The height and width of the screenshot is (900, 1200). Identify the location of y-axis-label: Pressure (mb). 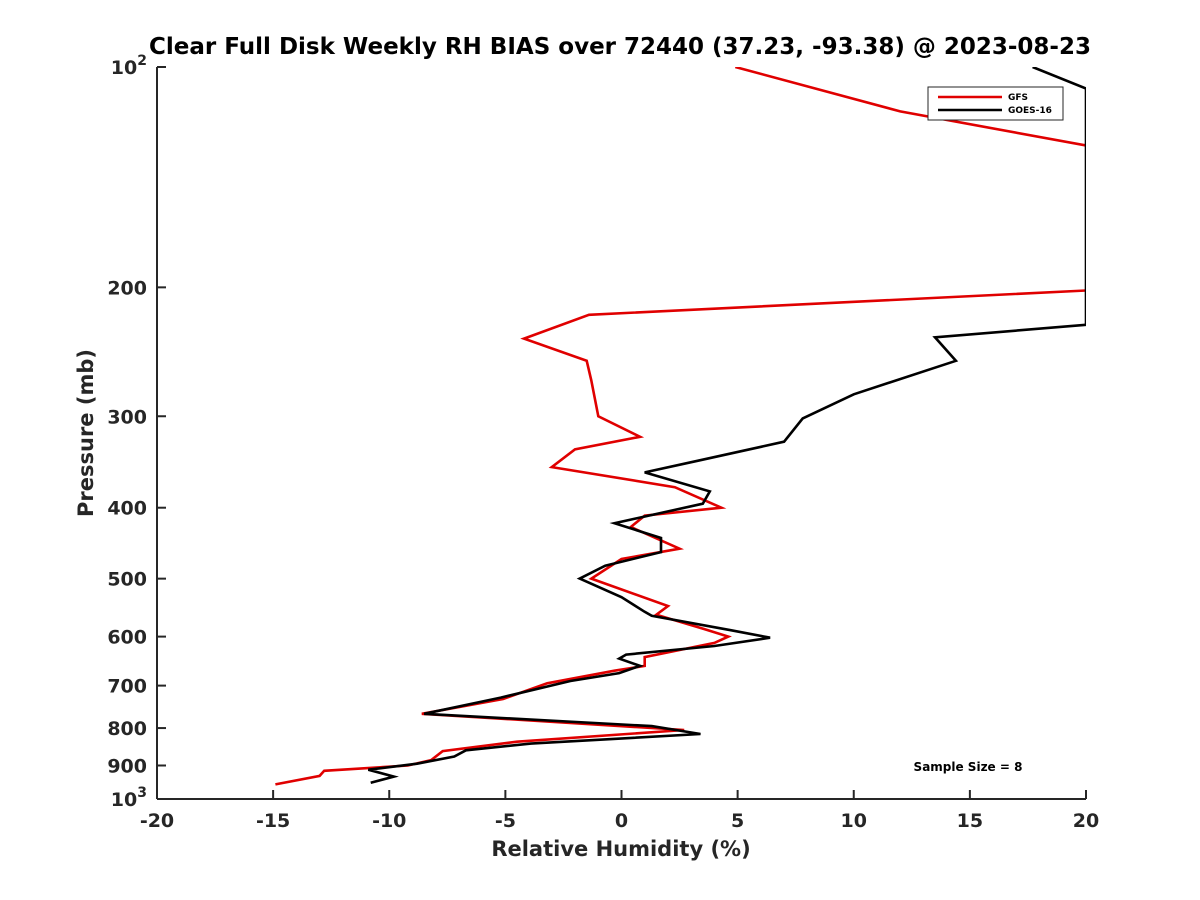
(86, 433).